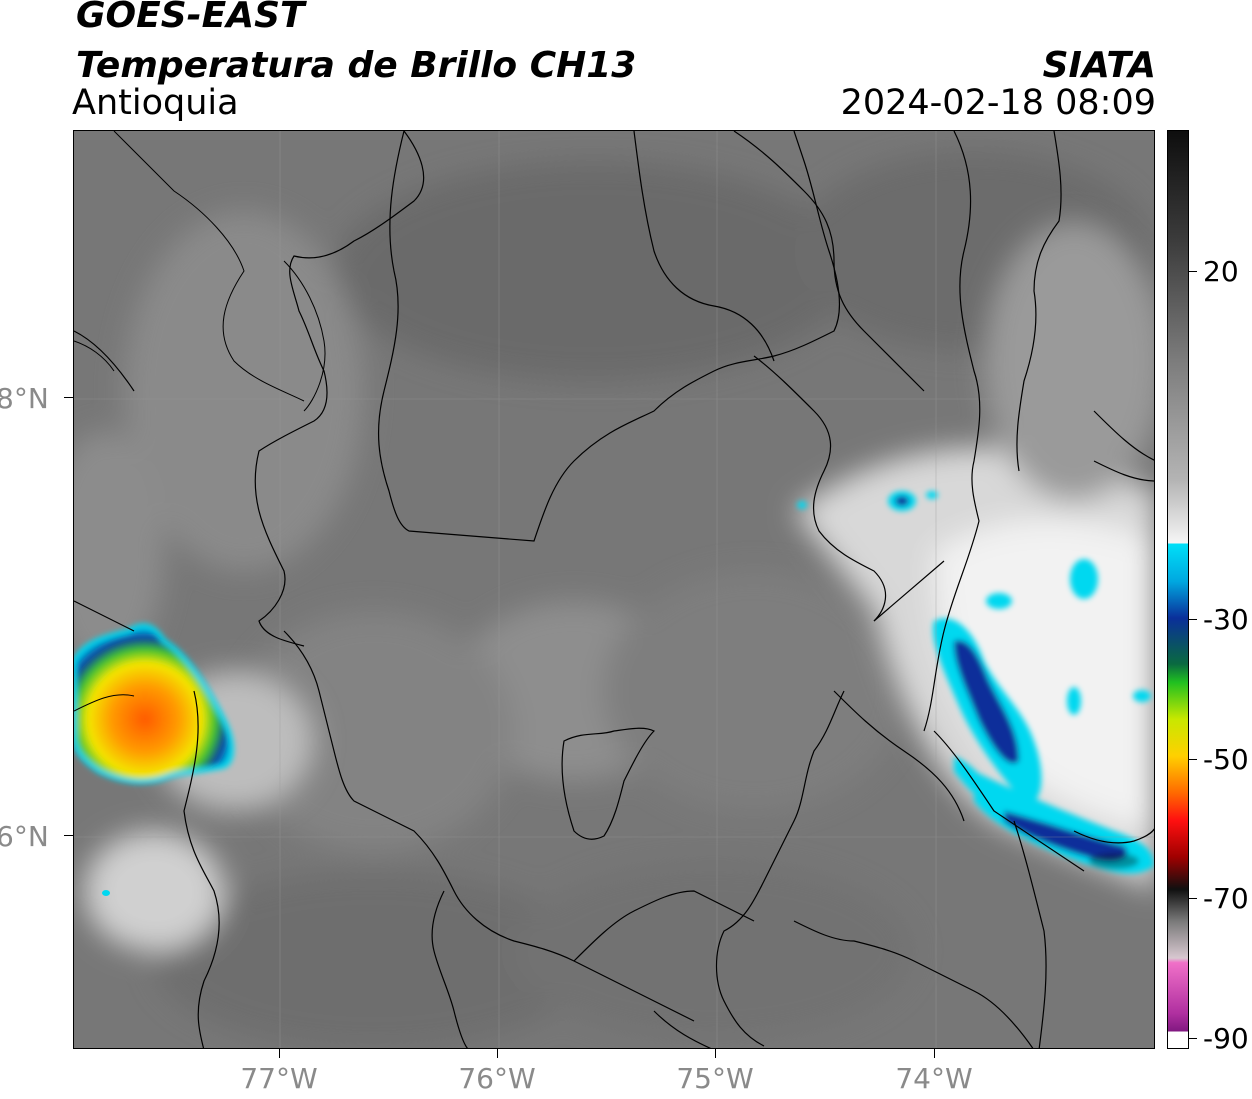 This screenshot has width=1252, height=1099. I want to click on lon-tick-76w, so click(498, 1053).